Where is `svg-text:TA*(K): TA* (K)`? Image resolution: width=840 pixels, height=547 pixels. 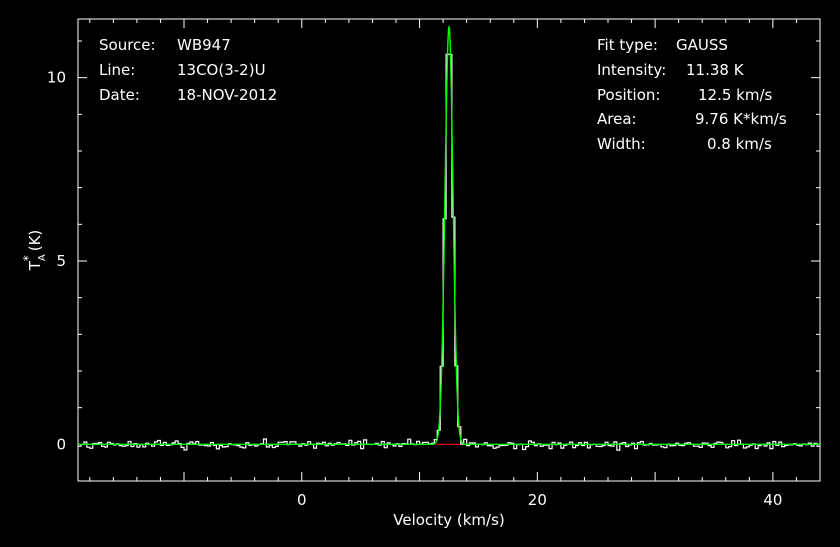 svg-text:TA*(K): TA* (K) is located at coordinates (34, 251).